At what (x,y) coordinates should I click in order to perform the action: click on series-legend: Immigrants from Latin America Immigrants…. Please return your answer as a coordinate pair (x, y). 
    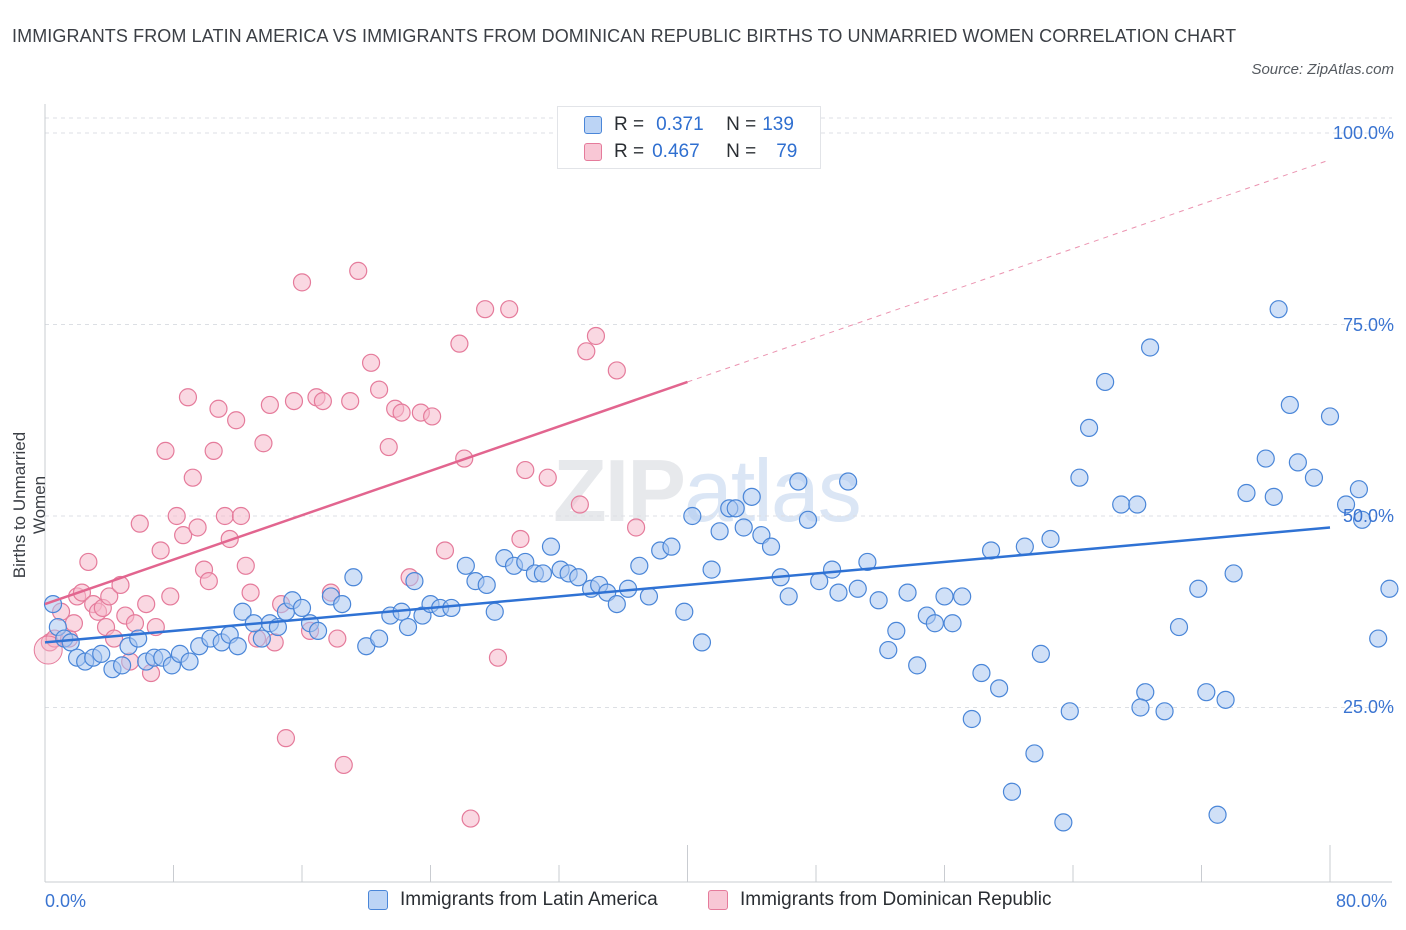
    Looking at the image, I should click on (703, 902).